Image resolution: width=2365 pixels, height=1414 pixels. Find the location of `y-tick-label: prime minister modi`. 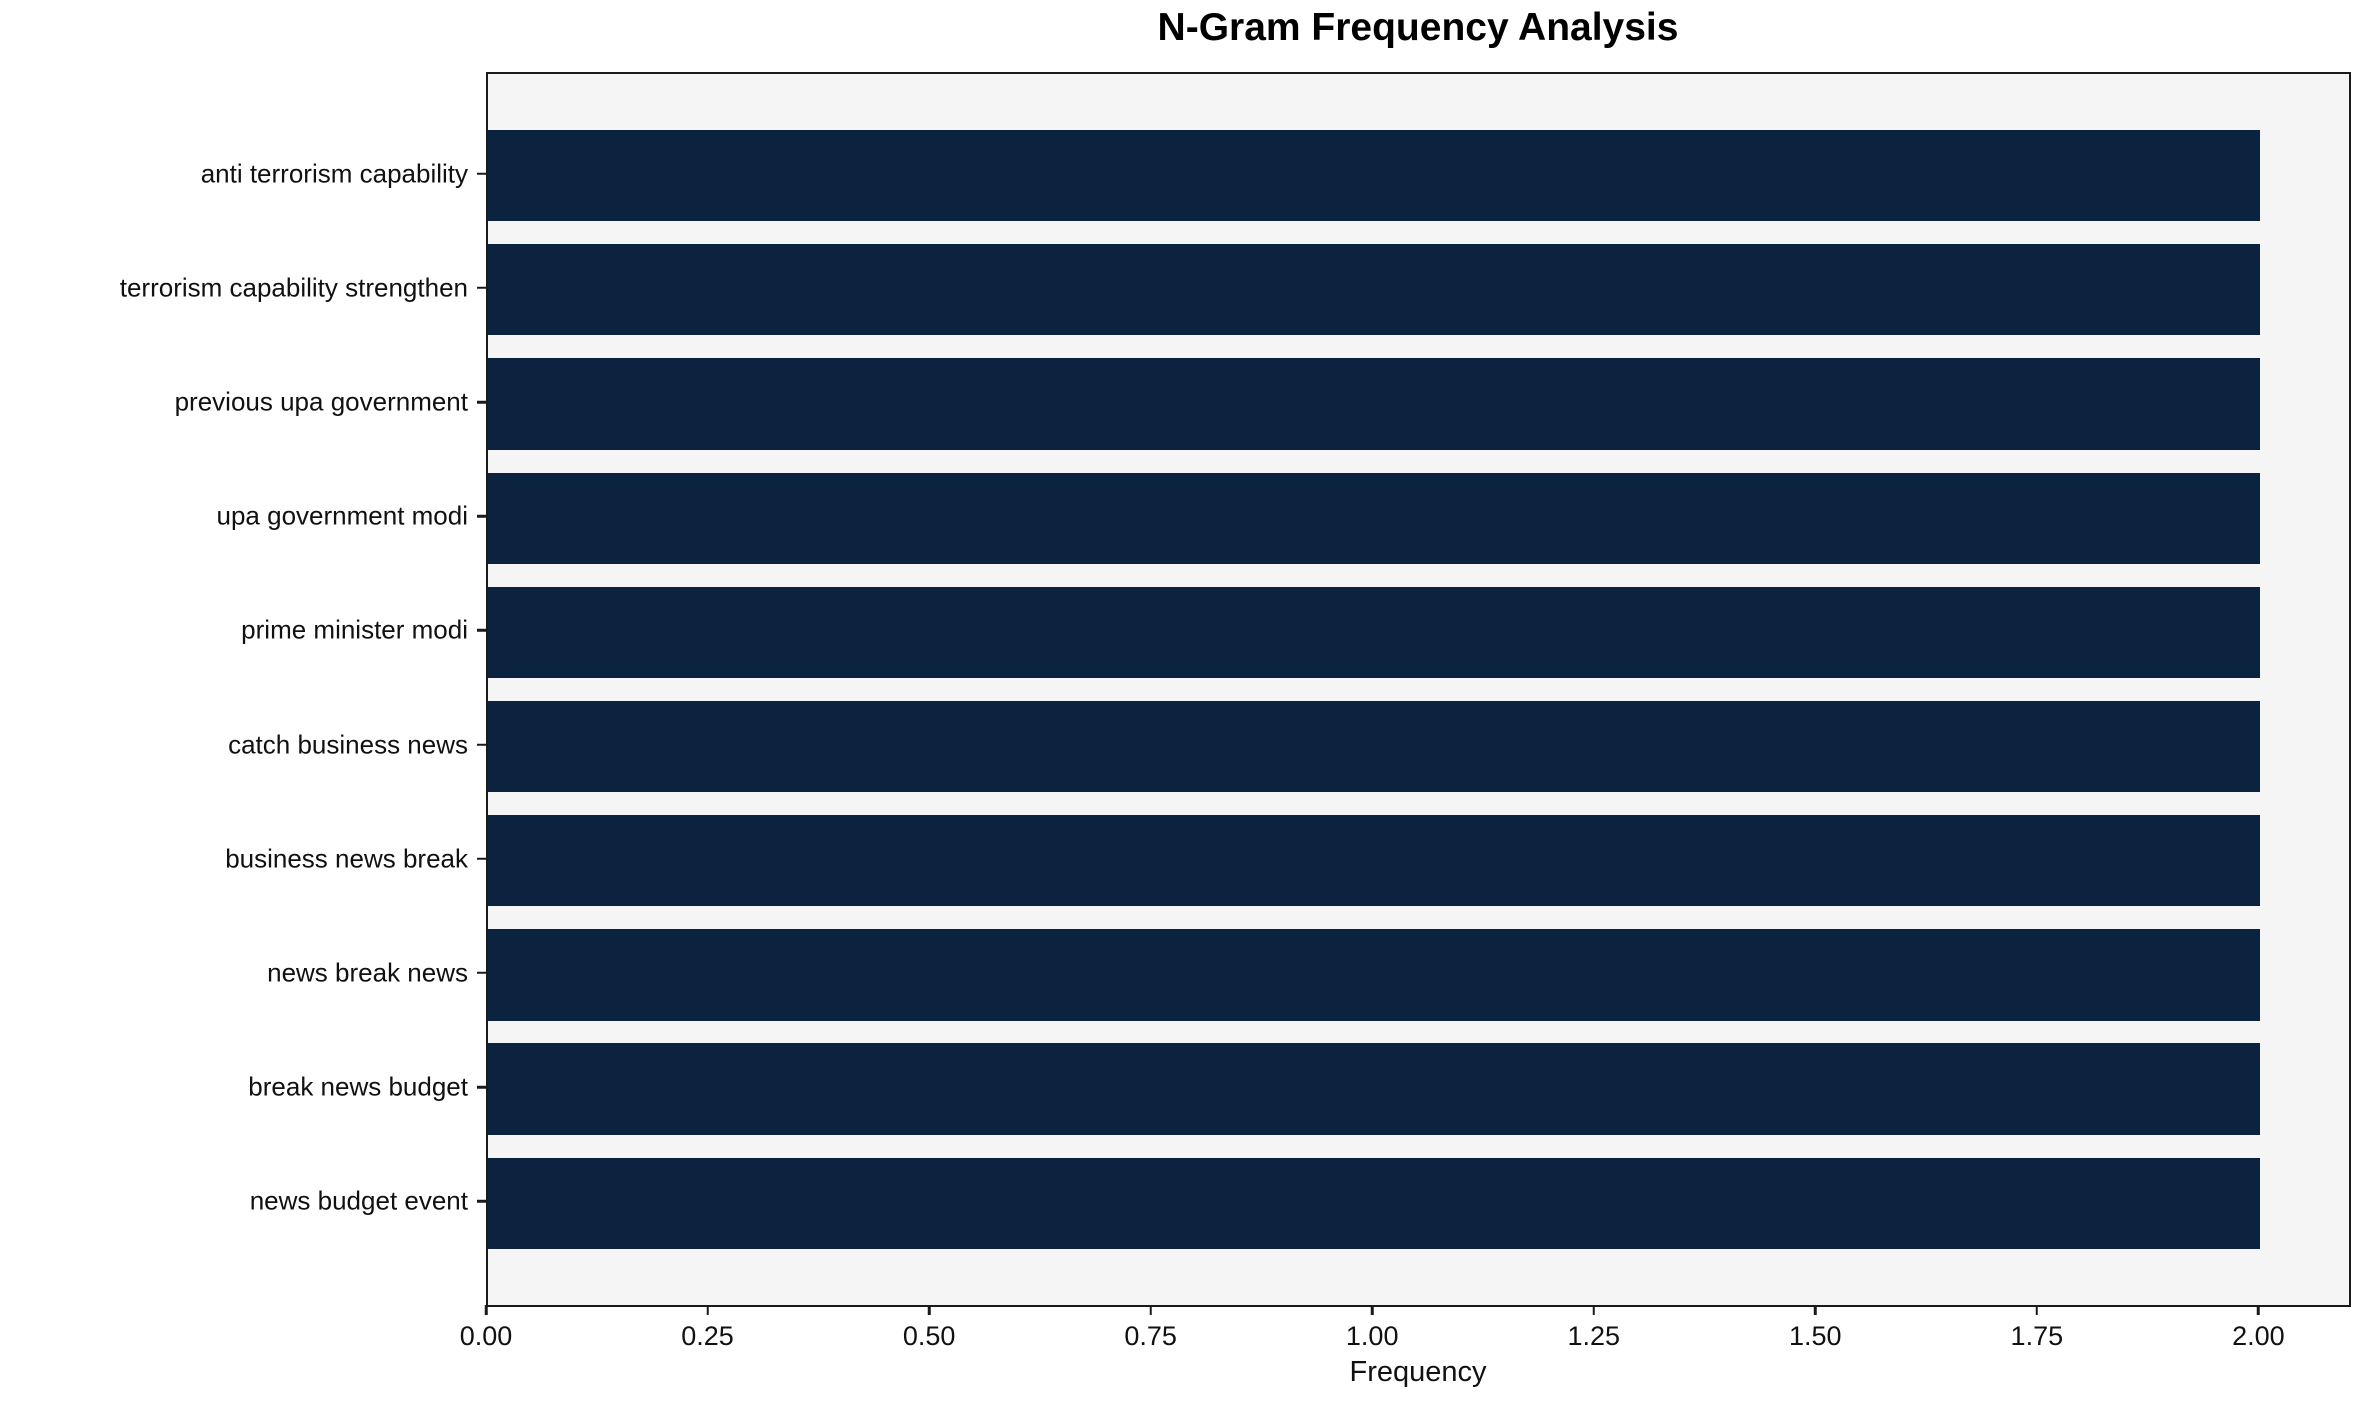

y-tick-label: prime minister modi is located at coordinates (354, 629).